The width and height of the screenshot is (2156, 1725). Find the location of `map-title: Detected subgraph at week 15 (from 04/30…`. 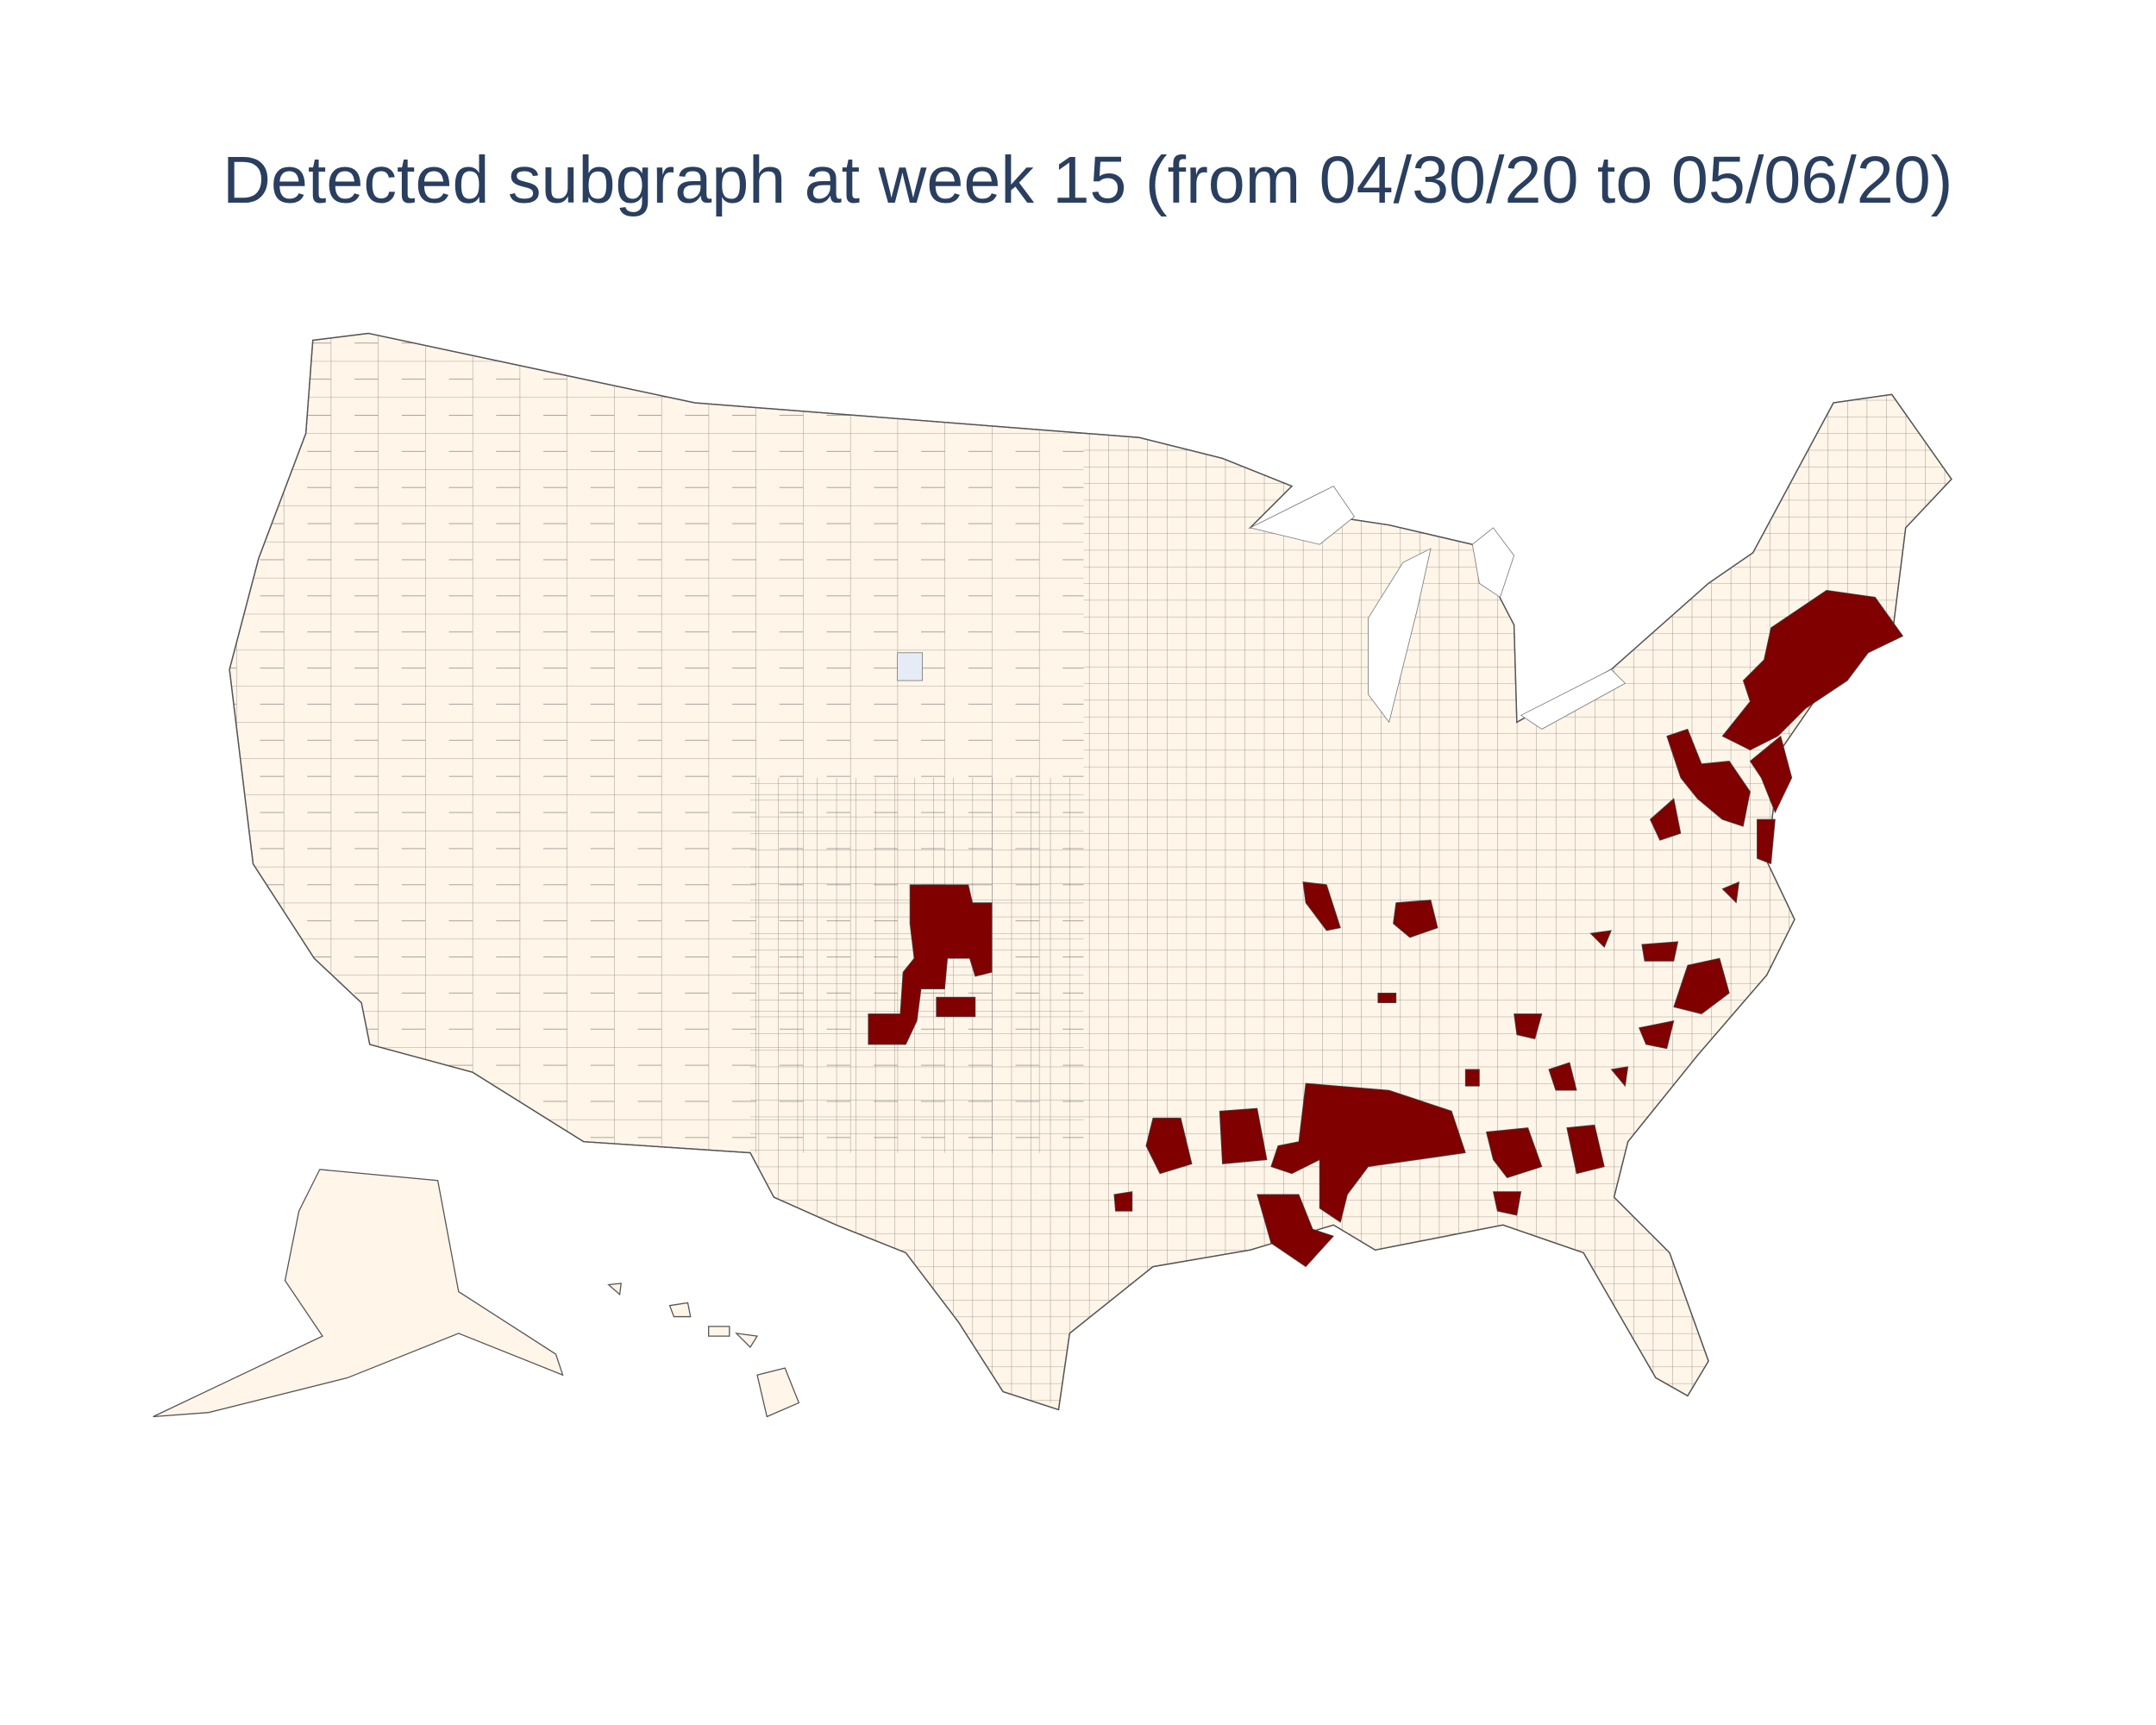

map-title: Detected subgraph at week 15 (from 04/30… is located at coordinates (1087, 180).